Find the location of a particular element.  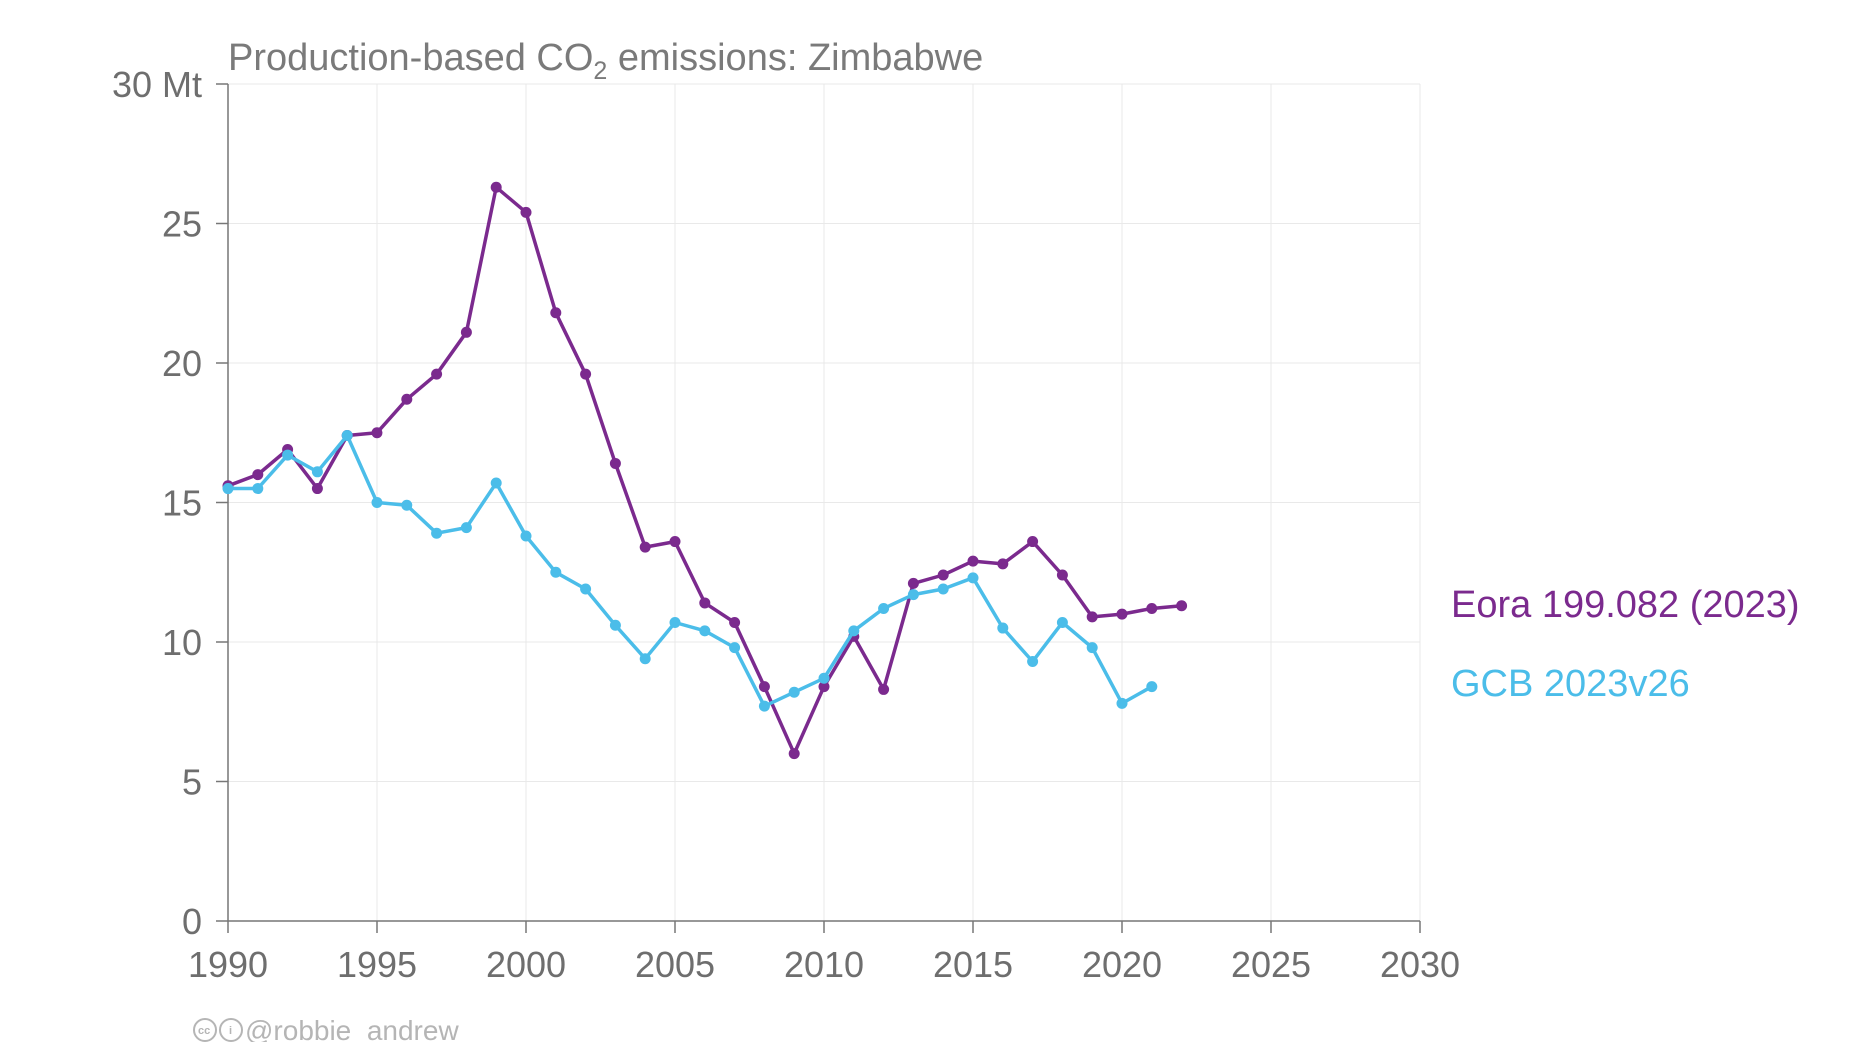

cc-icon-label: cc is located at coordinates (204, 1031).